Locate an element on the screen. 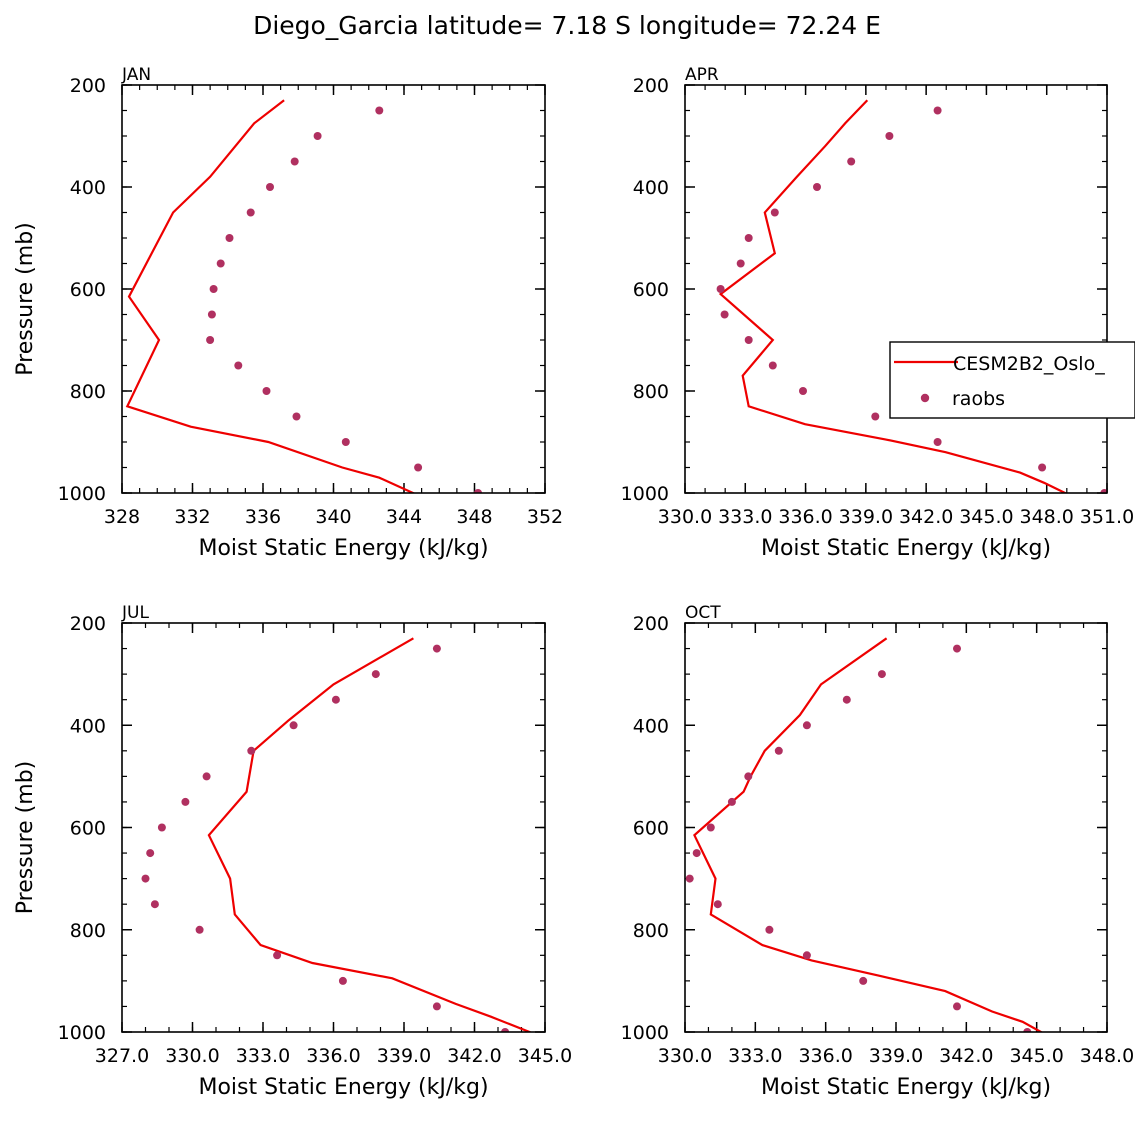  x-tick-label: 348 is located at coordinates (474, 517).